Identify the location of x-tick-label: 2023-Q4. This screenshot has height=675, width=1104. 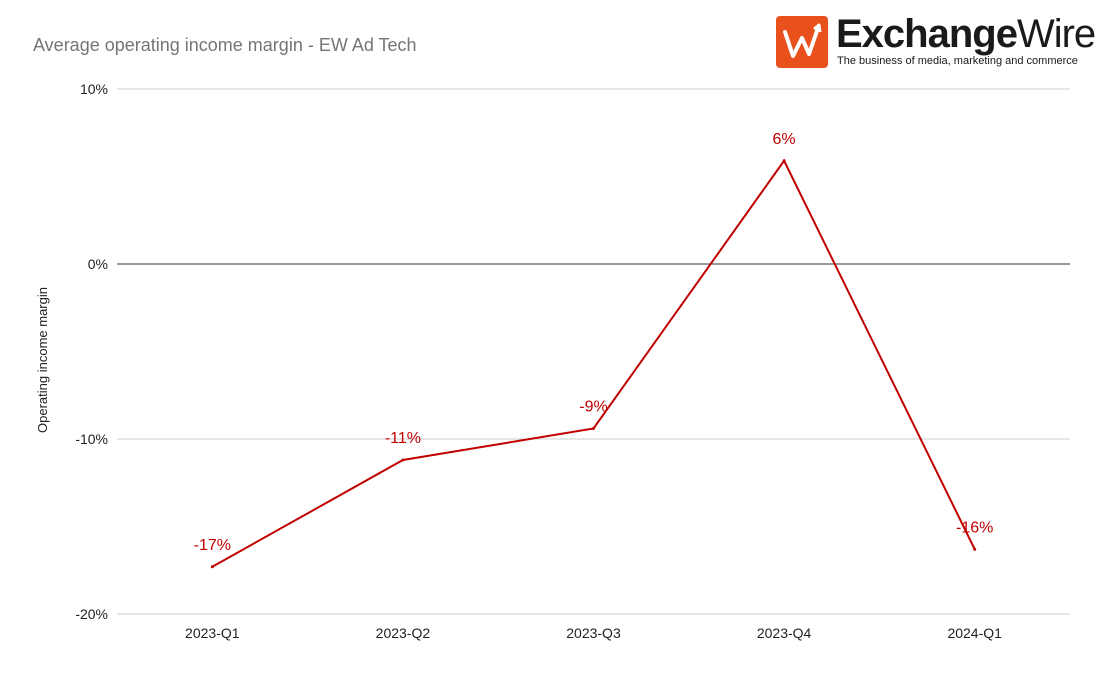
(784, 633).